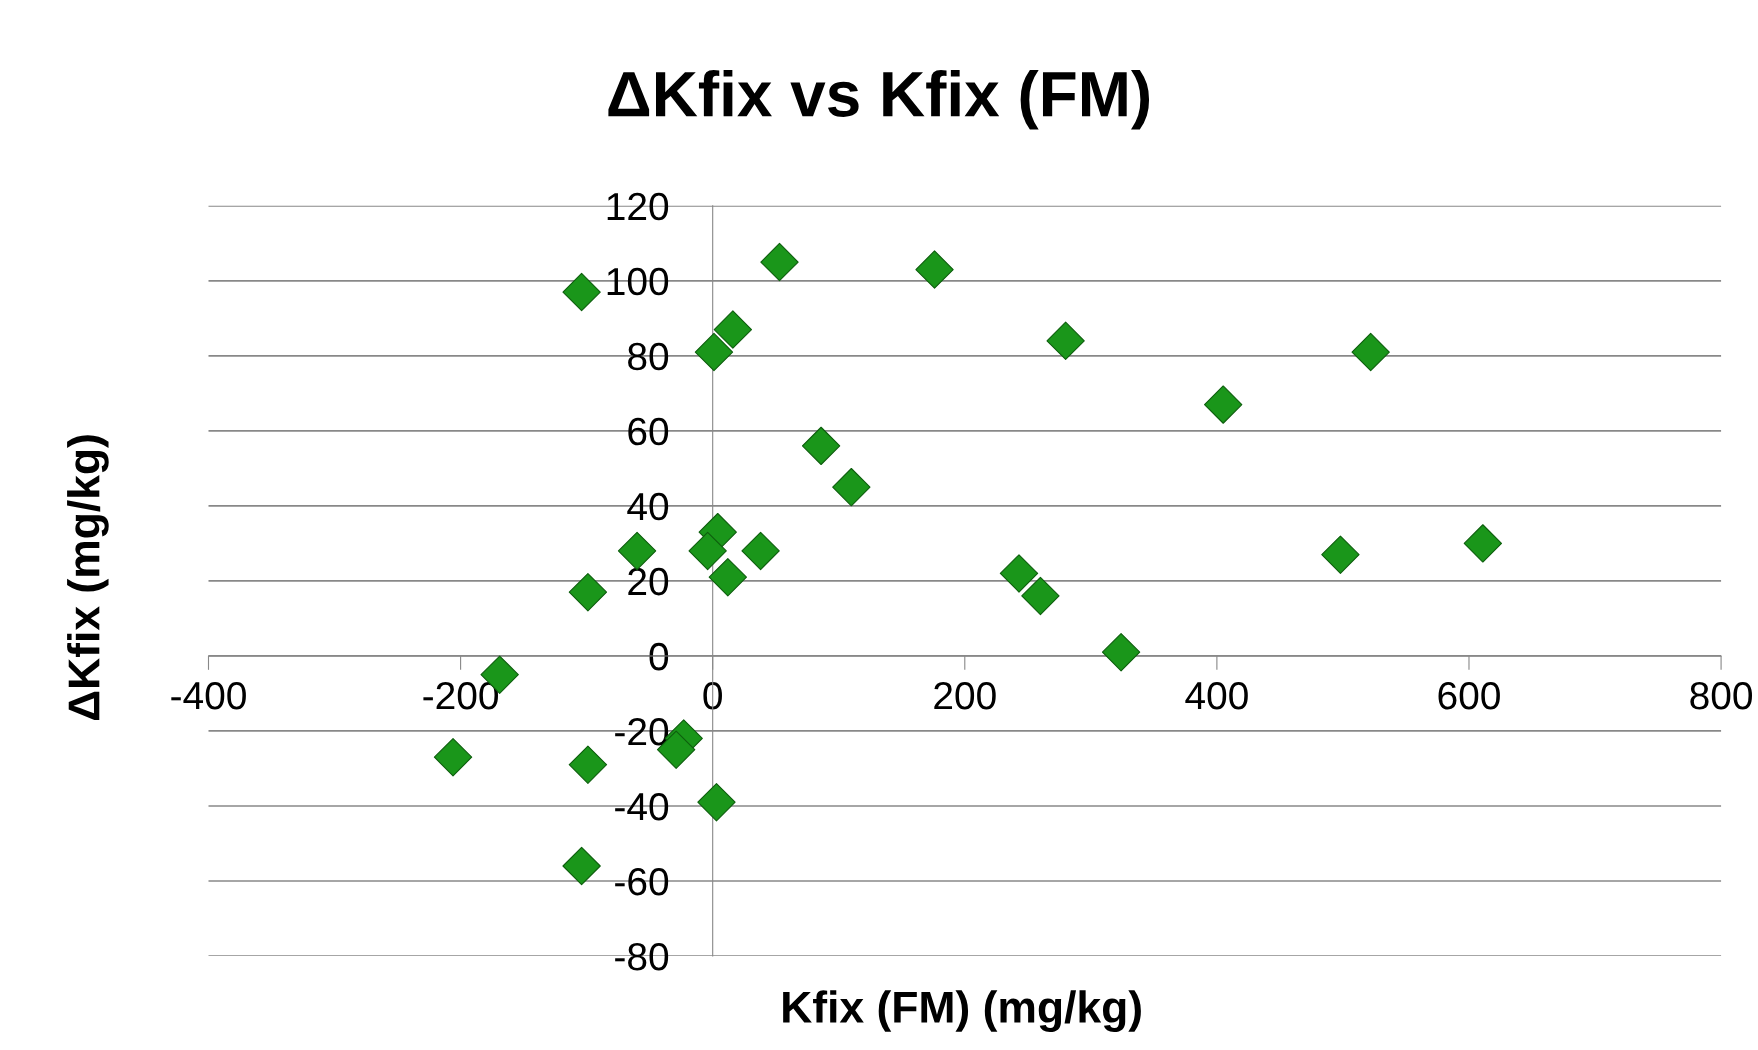 This screenshot has width=1758, height=1050. I want to click on y-tick-label: 20, so click(648, 581).